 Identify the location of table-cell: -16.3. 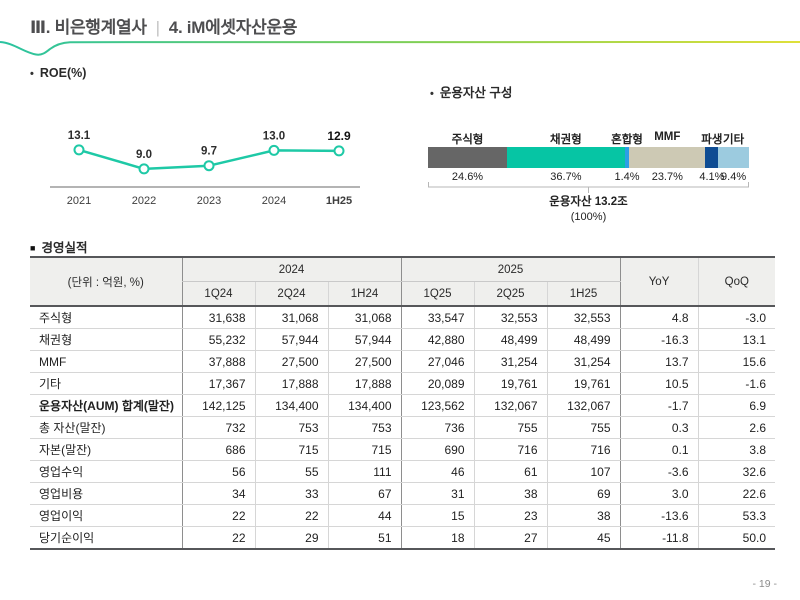
(659, 339).